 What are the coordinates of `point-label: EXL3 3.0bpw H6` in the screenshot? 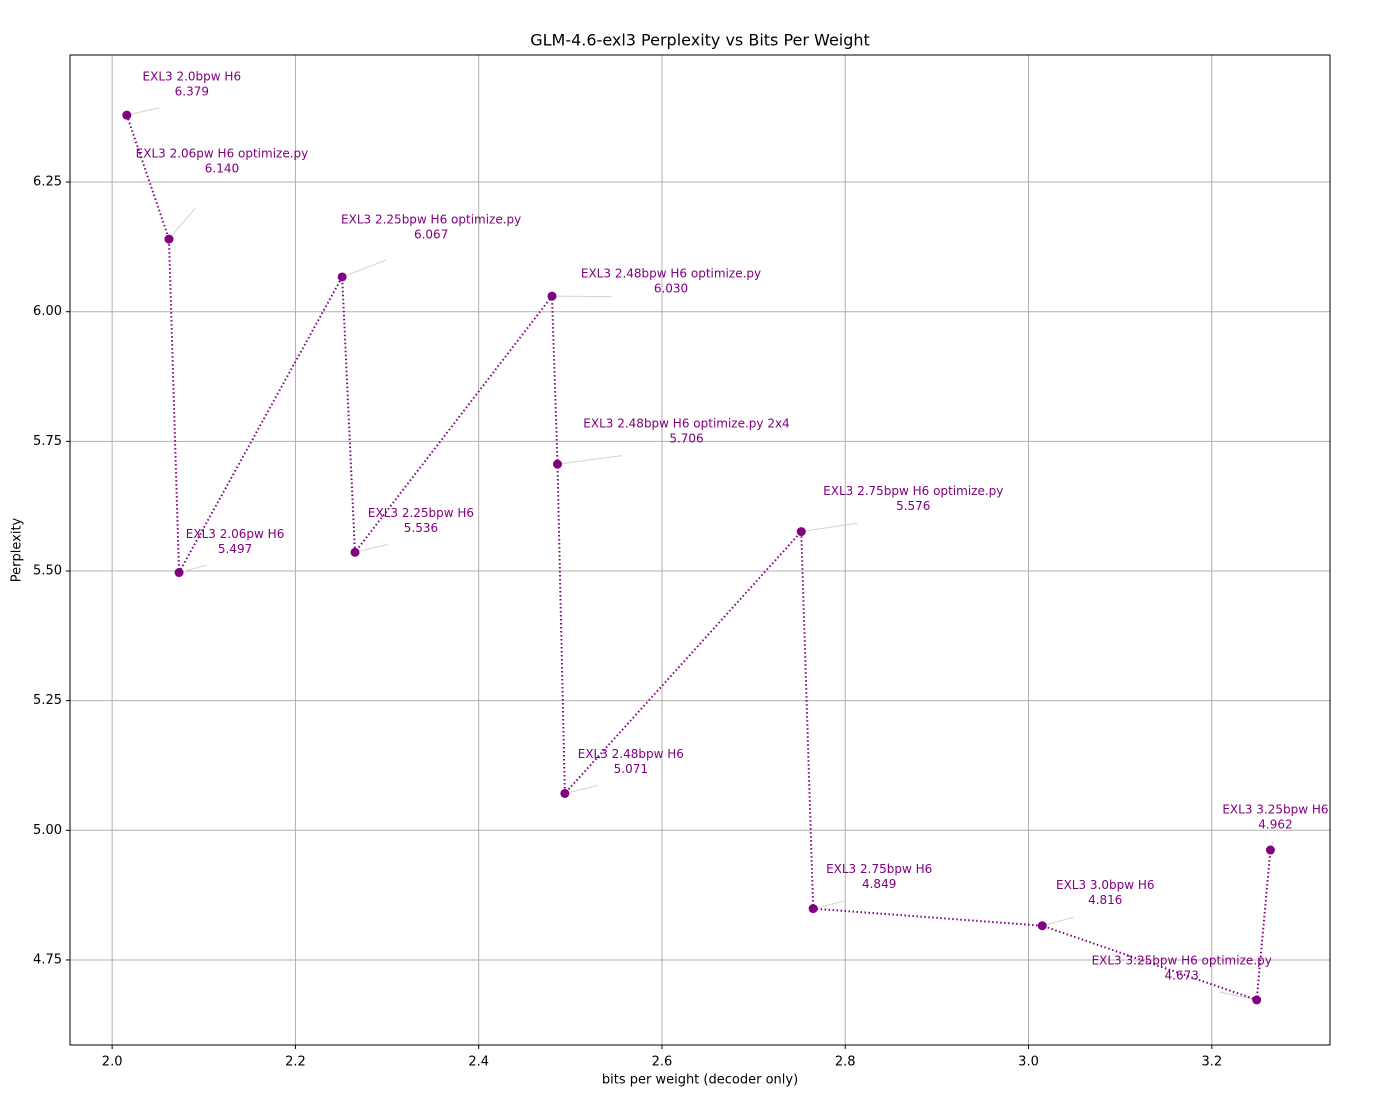 It's located at (1105, 885).